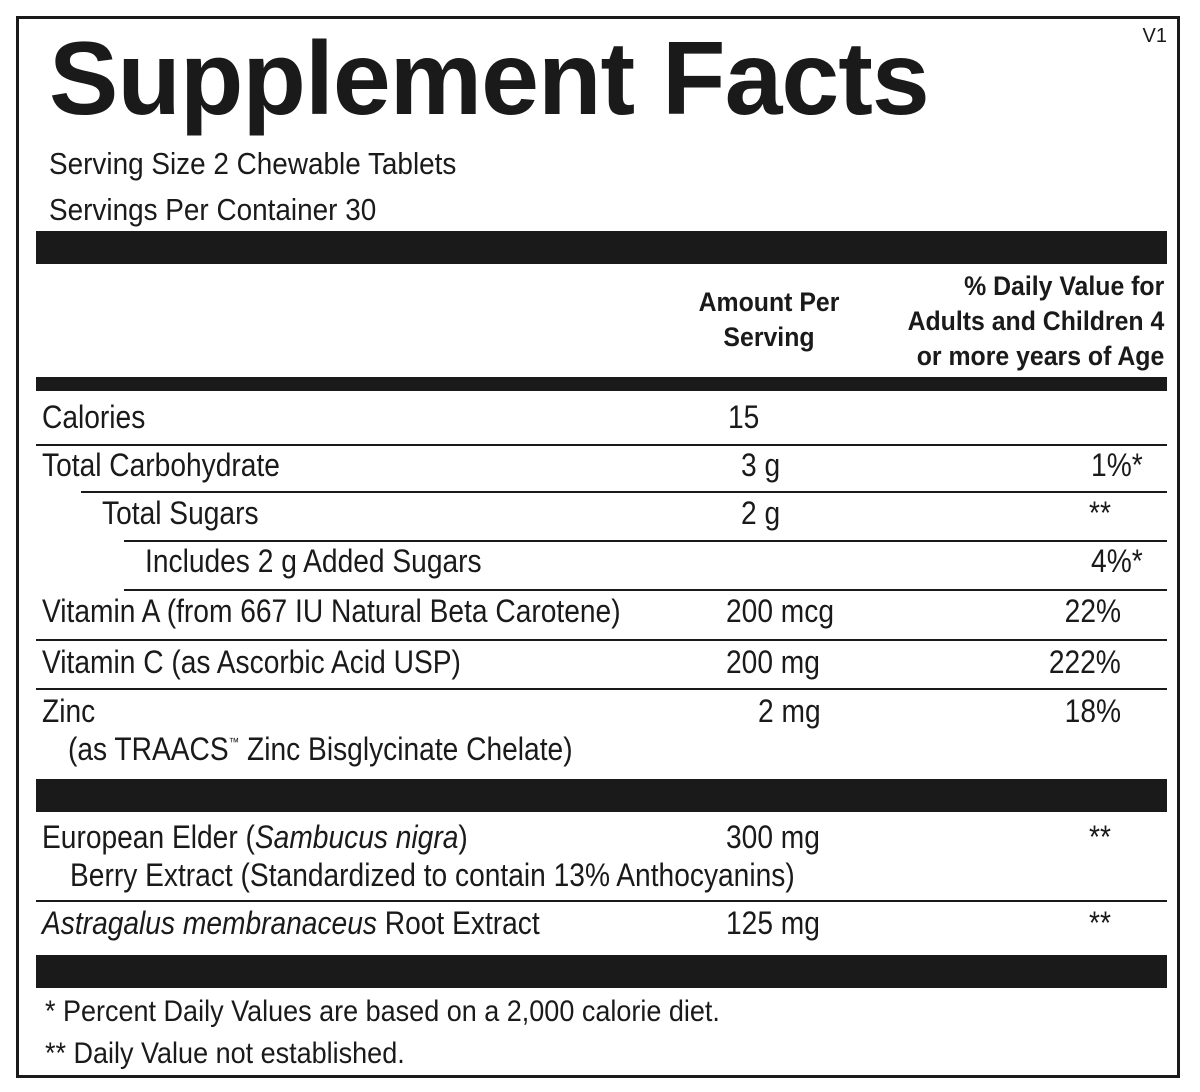  What do you see at coordinates (773, 837) in the screenshot?
I see `botanical-amount: 300 mg` at bounding box center [773, 837].